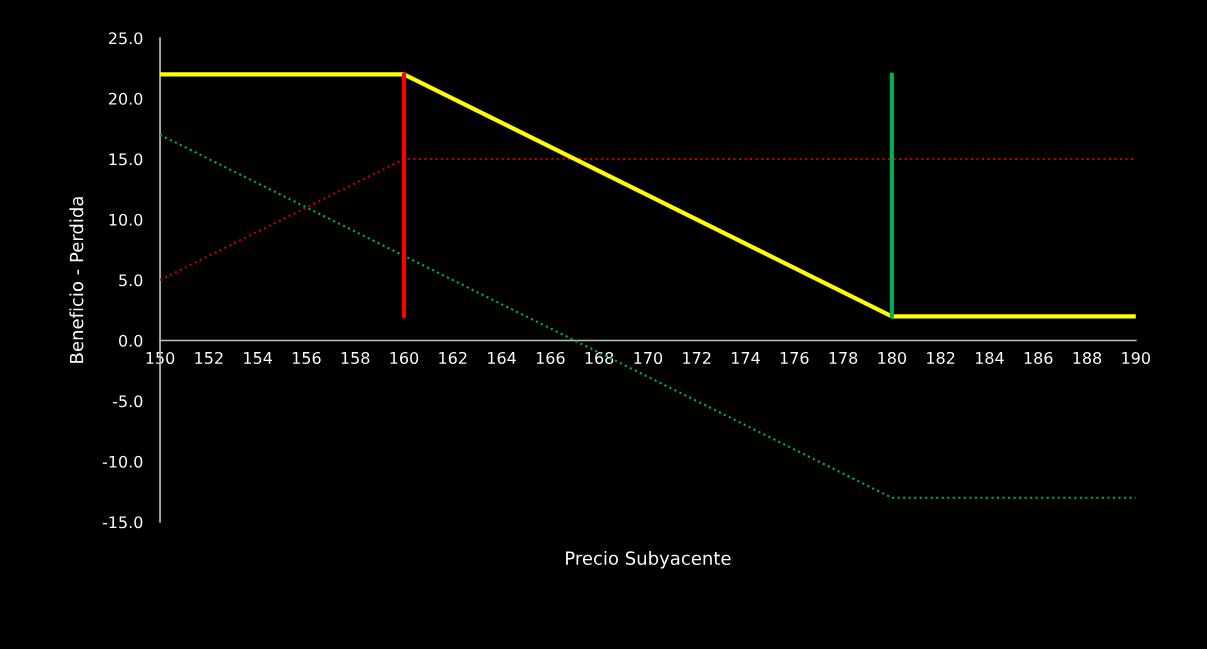 The width and height of the screenshot is (1207, 649). I want to click on y-axis-title: Beneficio - Perdida, so click(76, 280).